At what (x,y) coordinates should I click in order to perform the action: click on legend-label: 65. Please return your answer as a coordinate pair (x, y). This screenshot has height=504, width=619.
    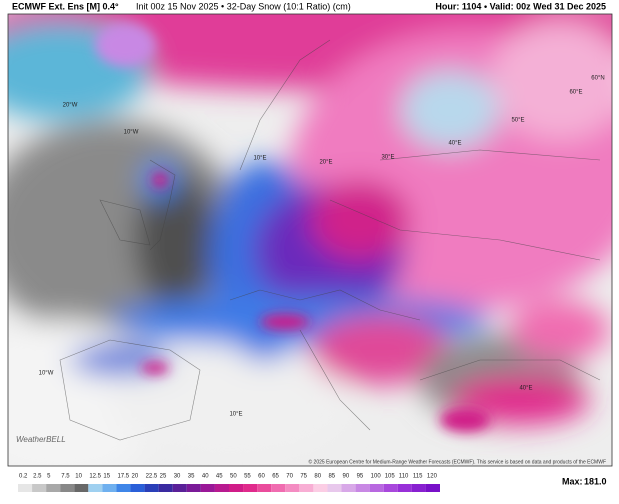
    Looking at the image, I should click on (275, 477).